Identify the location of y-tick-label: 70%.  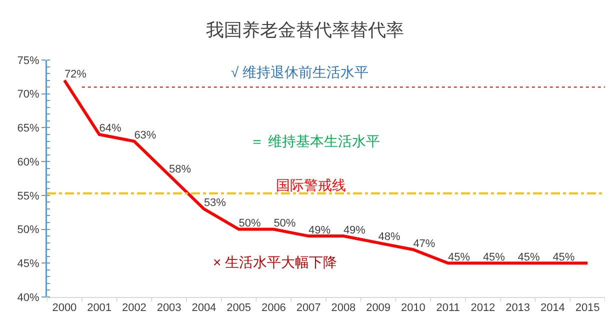
(28, 94).